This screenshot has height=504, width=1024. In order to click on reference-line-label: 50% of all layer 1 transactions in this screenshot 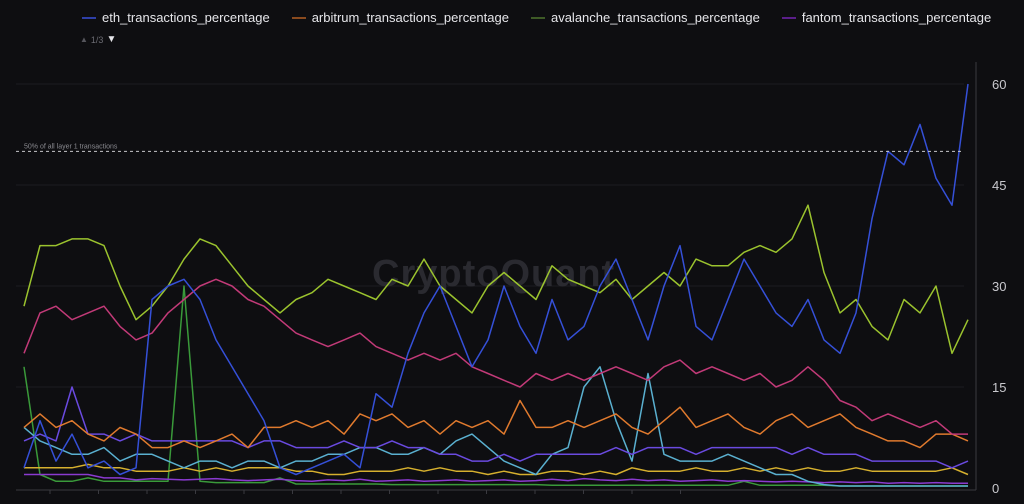, I will do `click(71, 146)`.